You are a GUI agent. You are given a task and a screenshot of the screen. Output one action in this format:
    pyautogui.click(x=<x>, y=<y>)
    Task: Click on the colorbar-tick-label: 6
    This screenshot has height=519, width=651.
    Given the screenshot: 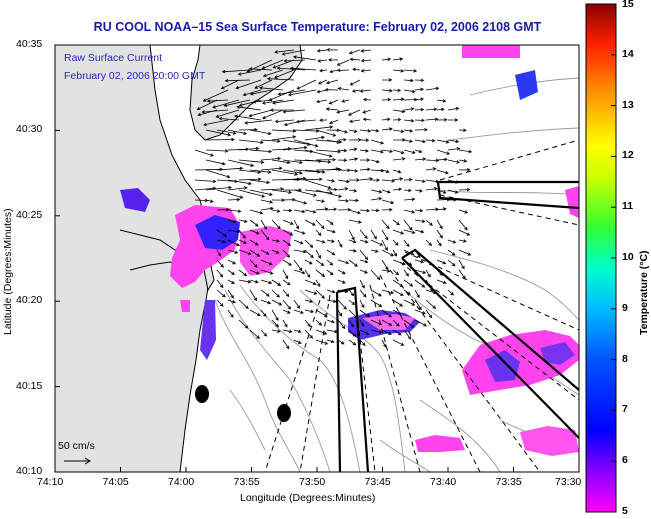 What is the action you would take?
    pyautogui.click(x=625, y=460)
    